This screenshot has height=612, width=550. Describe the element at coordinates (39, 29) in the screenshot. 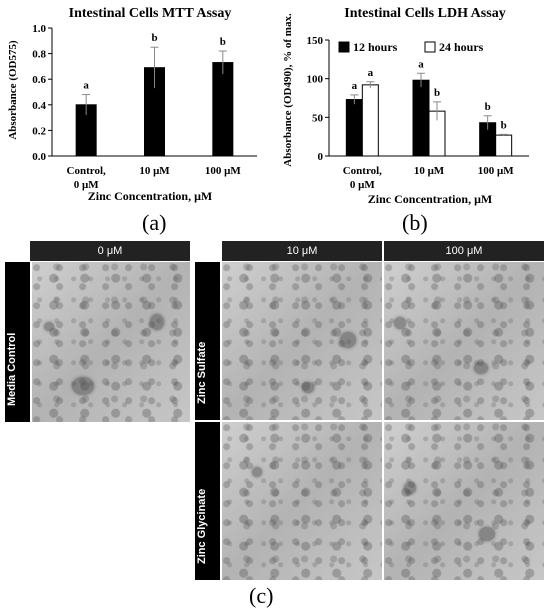

I see `chart-a-y-tick-label: 1.0` at that location.